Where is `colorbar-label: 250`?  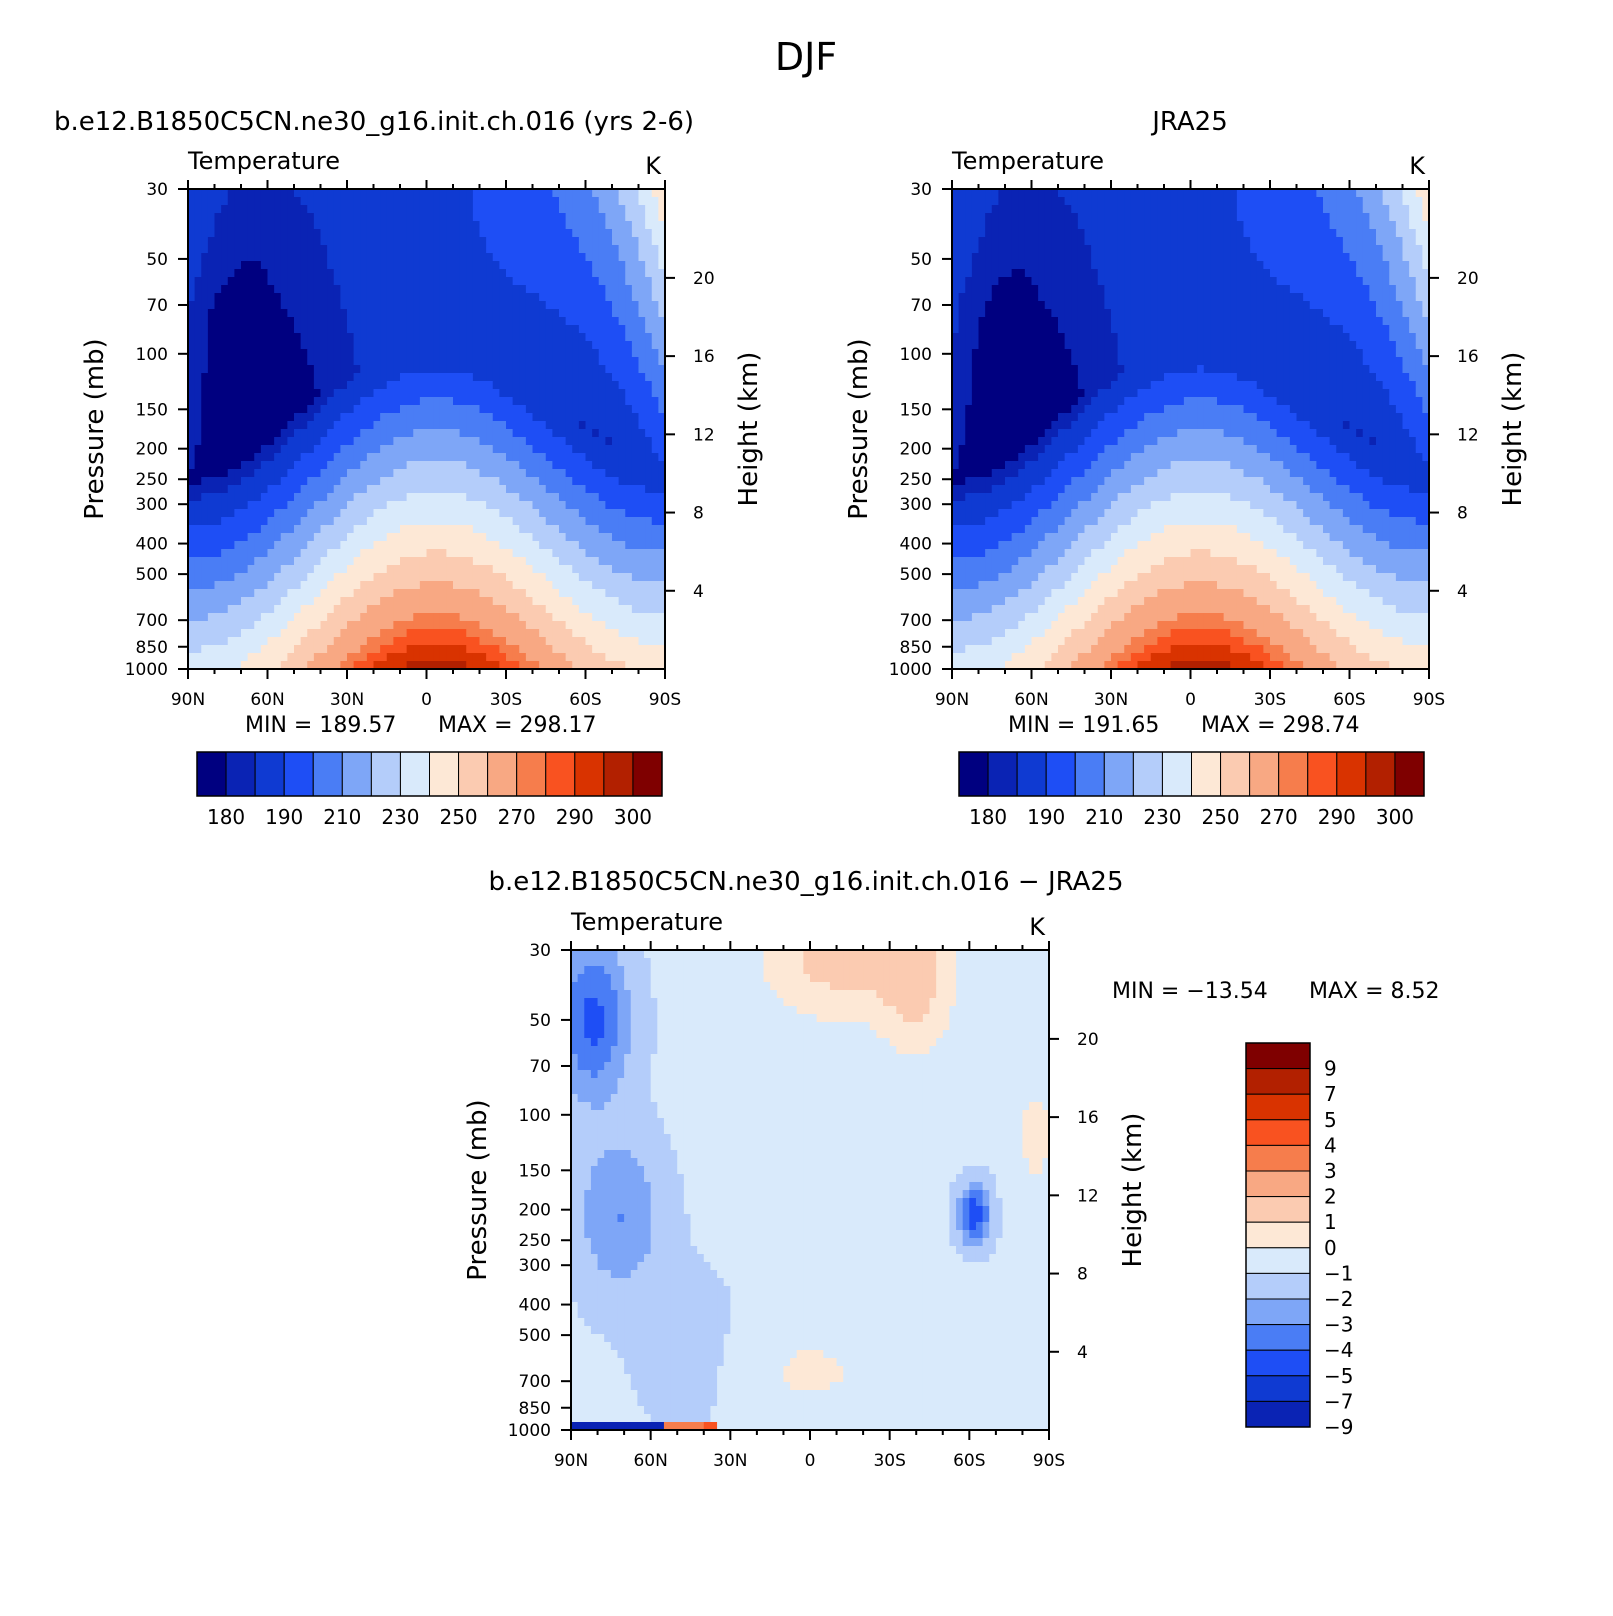 colorbar-label: 250 is located at coordinates (458, 817).